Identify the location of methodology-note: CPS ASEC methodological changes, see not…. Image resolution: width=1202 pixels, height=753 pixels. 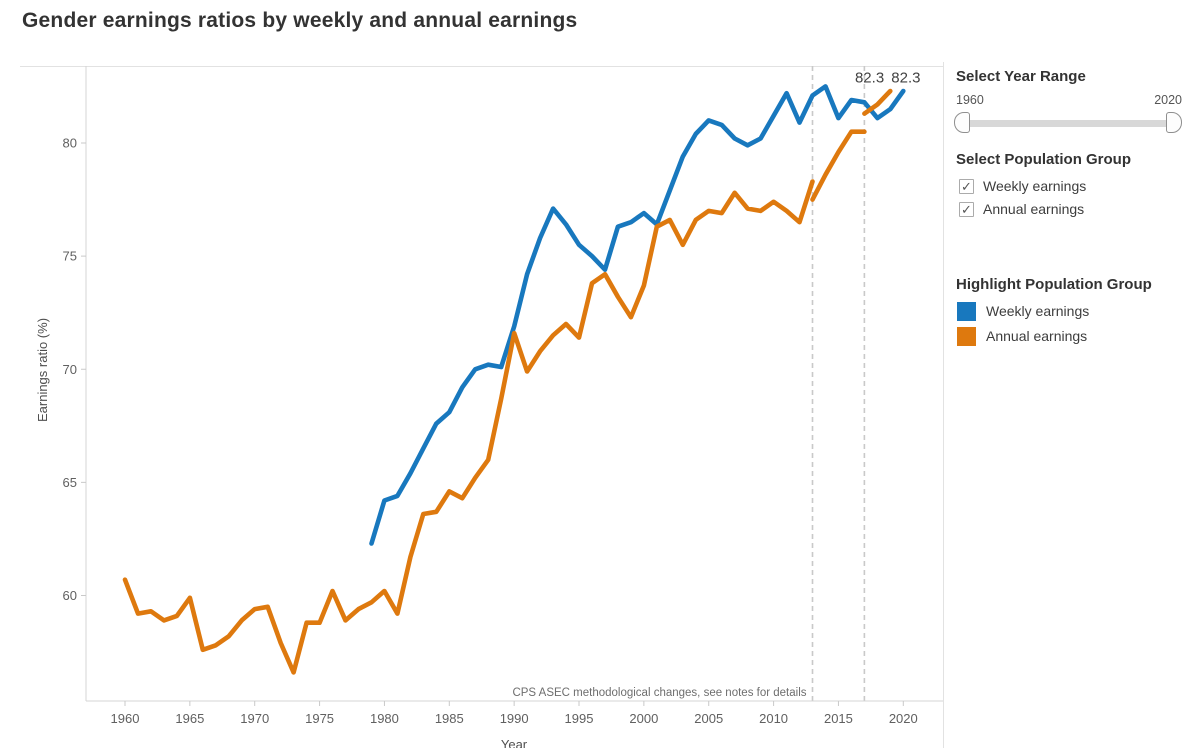
(659, 693).